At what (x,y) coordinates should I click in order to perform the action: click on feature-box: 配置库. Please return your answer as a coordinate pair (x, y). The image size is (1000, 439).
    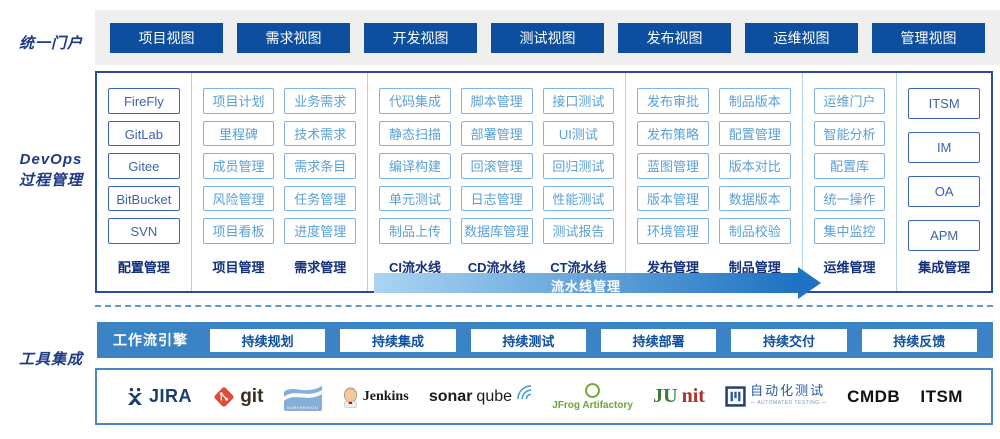
    Looking at the image, I should click on (849, 166).